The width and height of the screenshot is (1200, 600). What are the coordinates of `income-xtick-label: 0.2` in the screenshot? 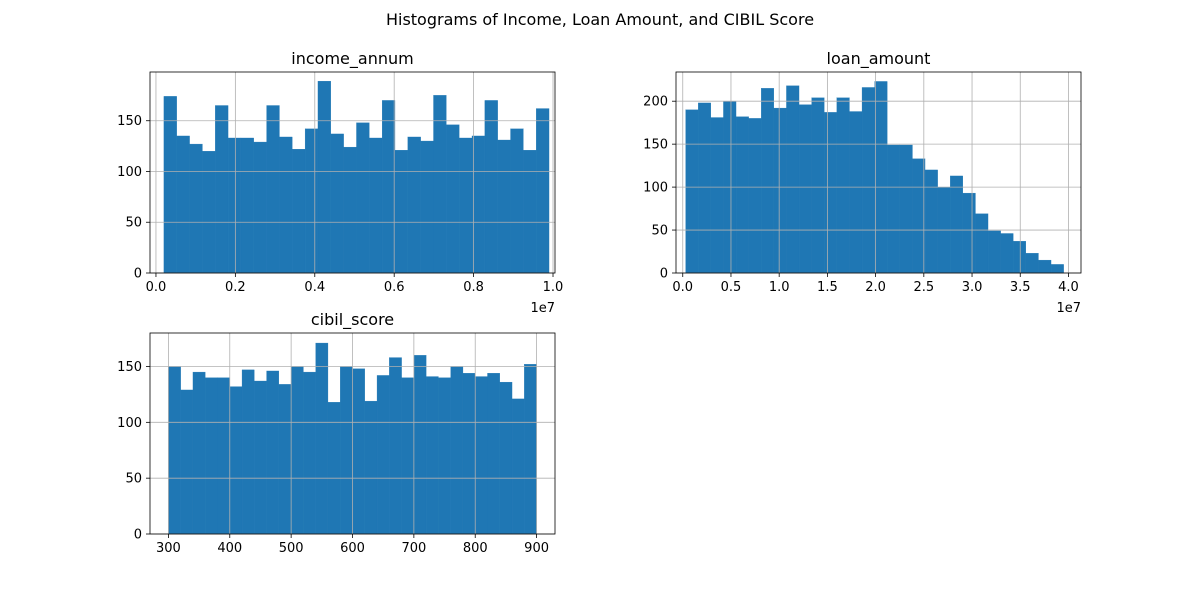 It's located at (235, 287).